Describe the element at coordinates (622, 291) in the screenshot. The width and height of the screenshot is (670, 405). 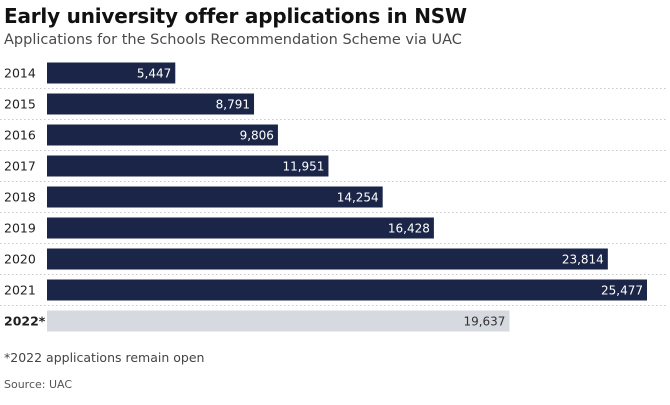
I see `value-label: 25,477` at that location.